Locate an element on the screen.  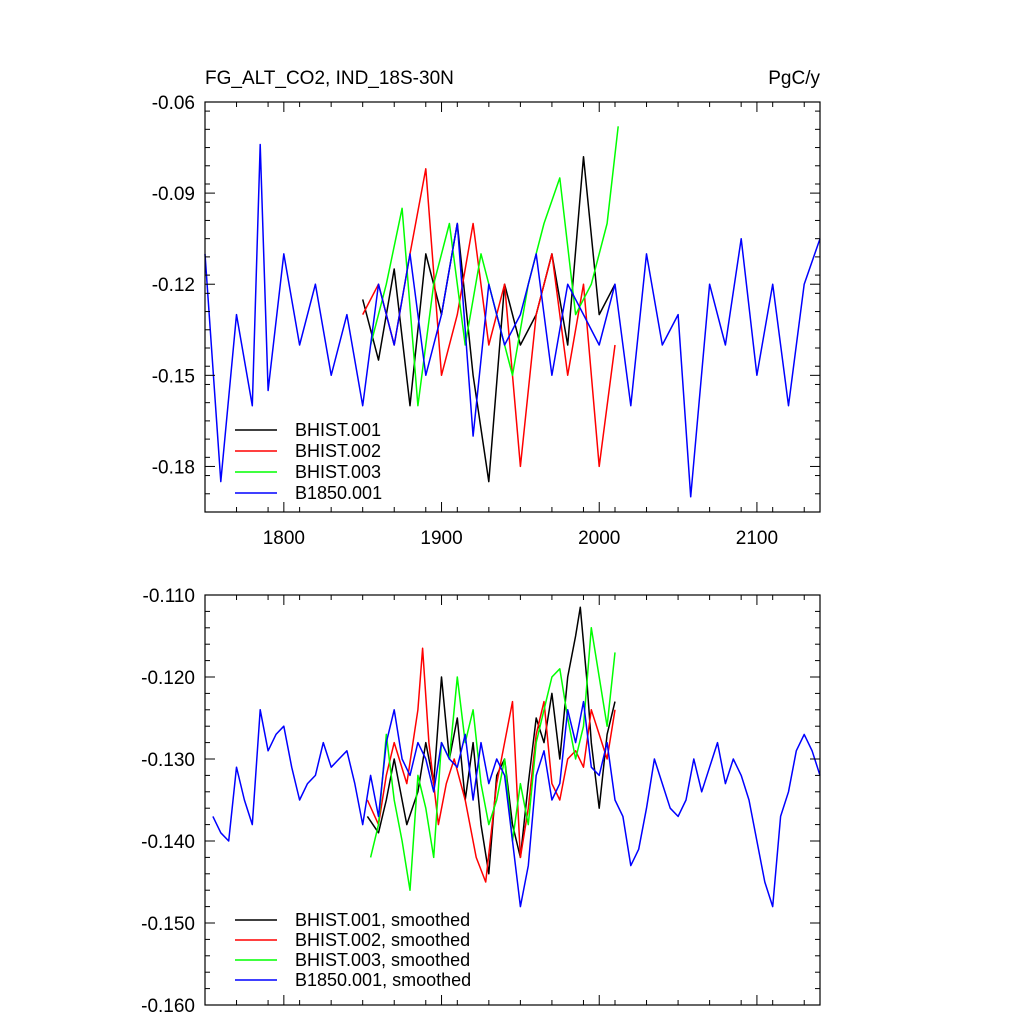
top-x-tick-label: 2100 is located at coordinates (757, 538).